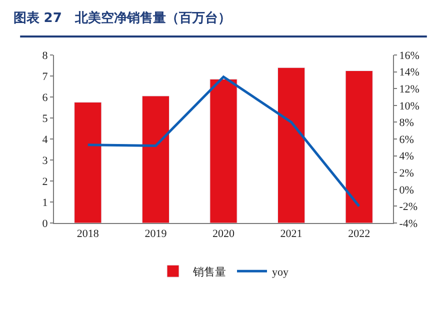  I want to click on y2-tick-label: 2%, so click(406, 173).